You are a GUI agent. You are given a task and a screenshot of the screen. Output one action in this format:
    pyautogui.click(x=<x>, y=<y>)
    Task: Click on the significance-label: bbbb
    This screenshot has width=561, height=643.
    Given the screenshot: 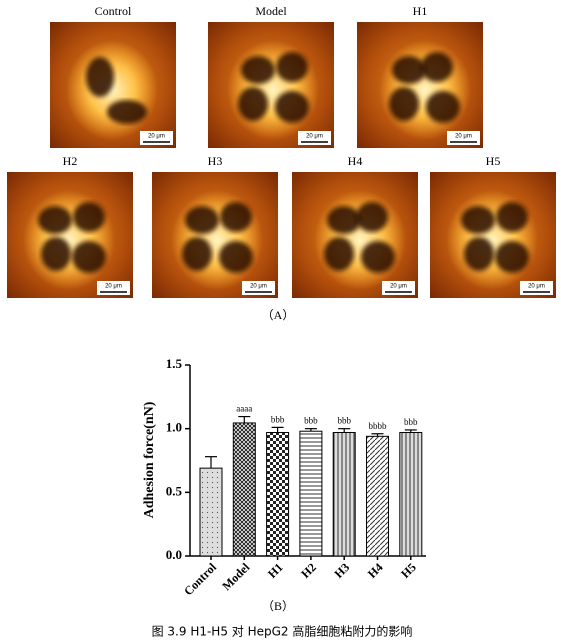 What is the action you would take?
    pyautogui.click(x=378, y=426)
    